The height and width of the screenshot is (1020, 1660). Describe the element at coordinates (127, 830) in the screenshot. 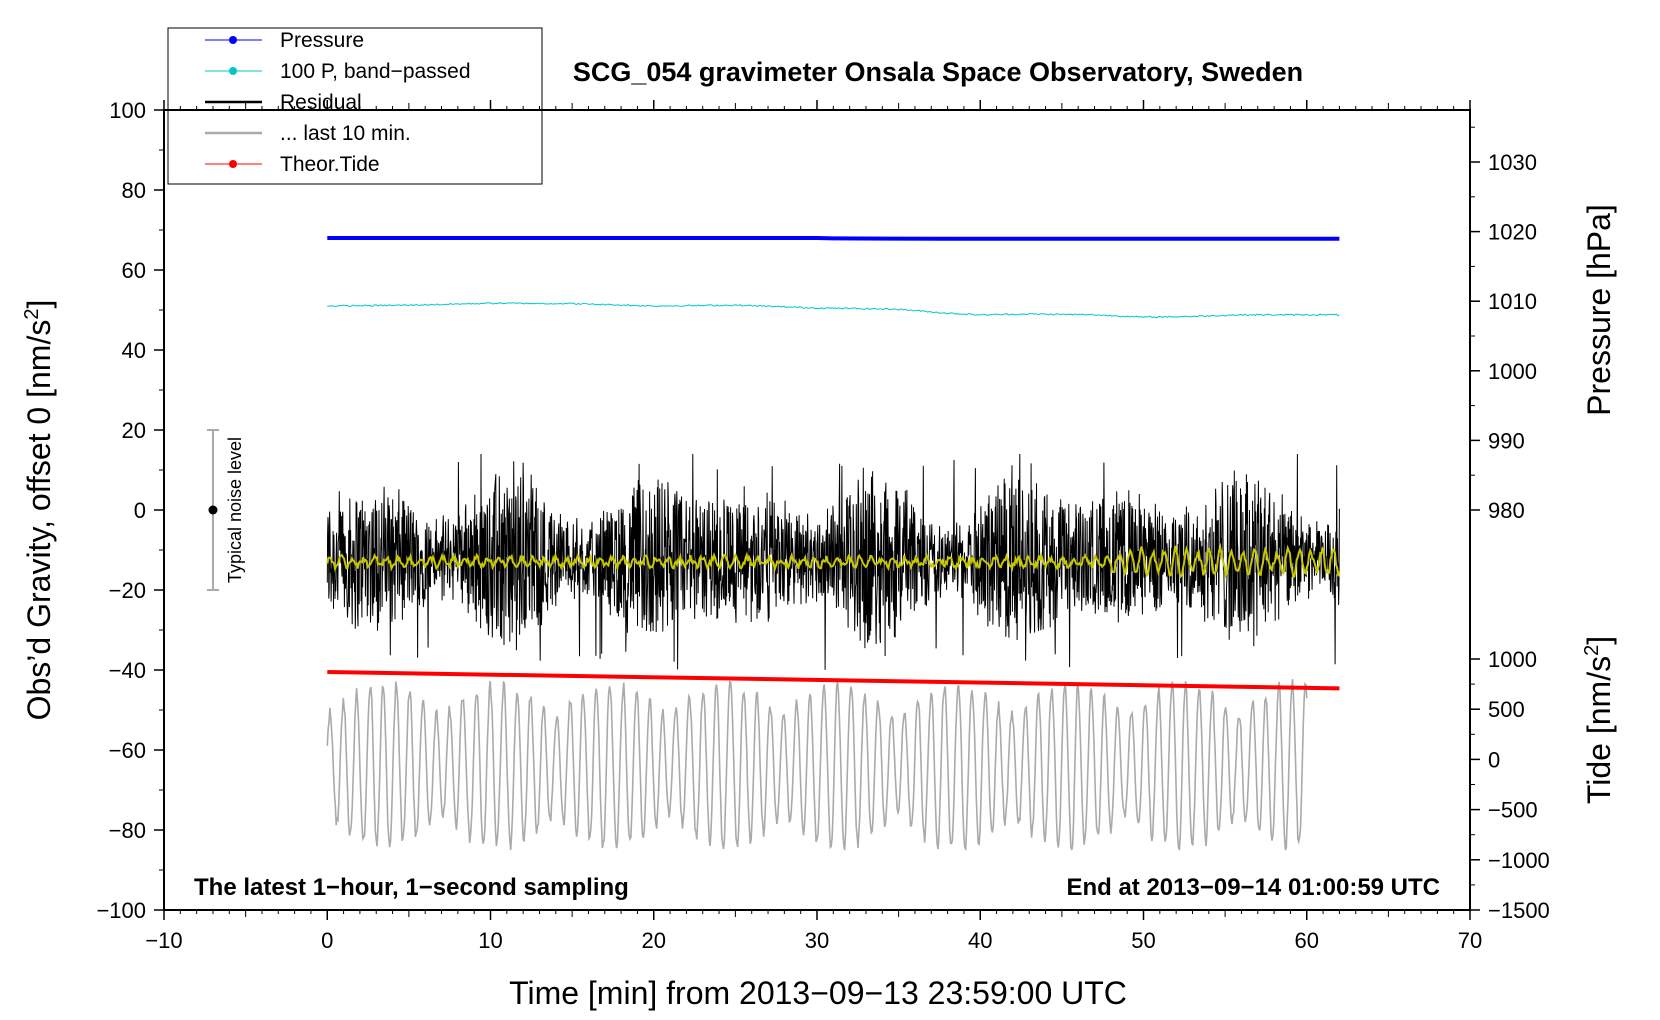

I see `y-tick-label: −80` at that location.